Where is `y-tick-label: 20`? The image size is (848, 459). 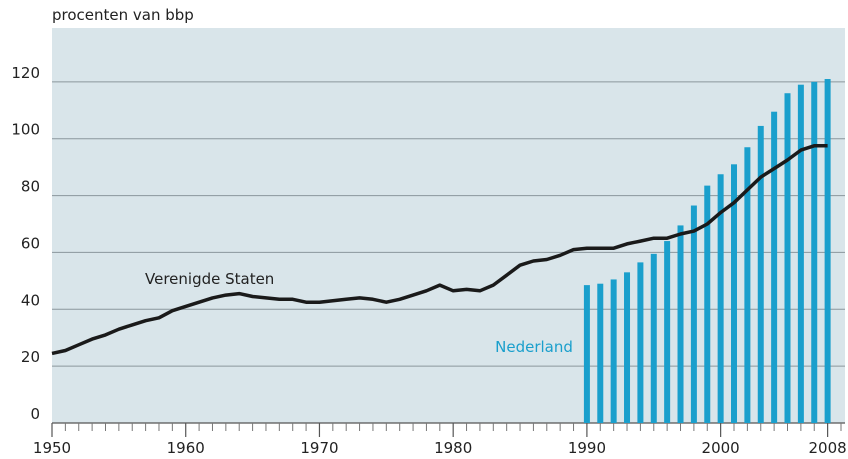
y-tick-label: 20 is located at coordinates (30, 357).